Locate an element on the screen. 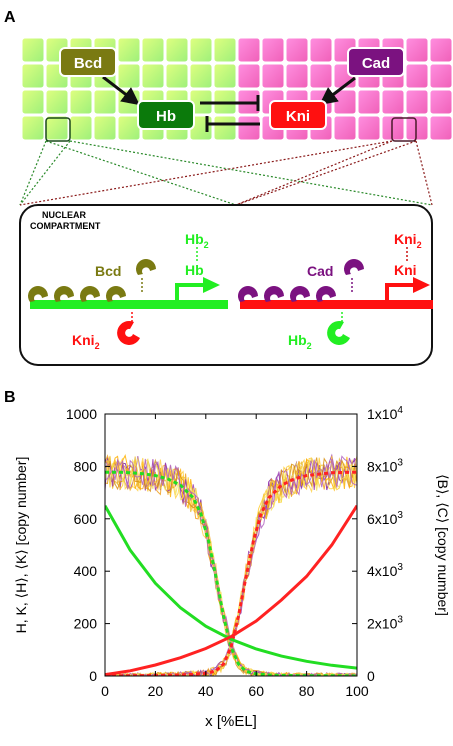  kni-node-label: Kni is located at coordinates (298, 116).